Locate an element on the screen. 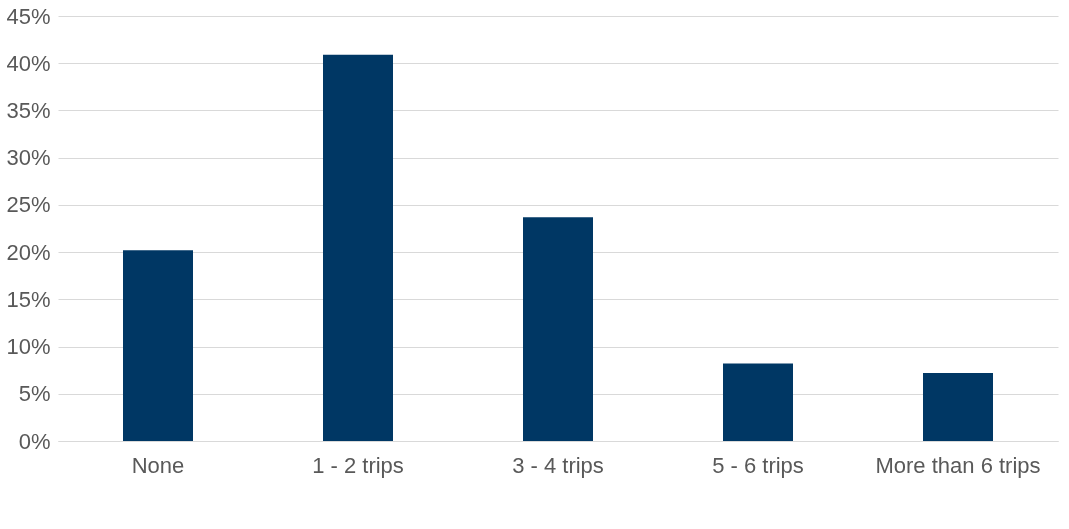 This screenshot has width=1069, height=529. y-tick-label: 45% is located at coordinates (28, 16).